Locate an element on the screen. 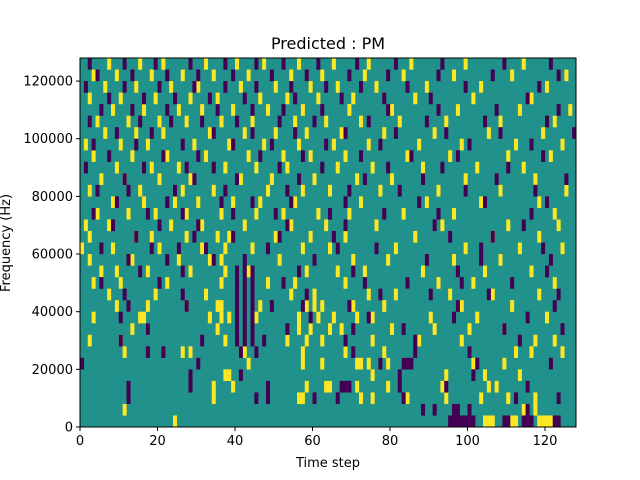 This screenshot has height=480, width=640. y-tick-label: 40000 is located at coordinates (52, 312).